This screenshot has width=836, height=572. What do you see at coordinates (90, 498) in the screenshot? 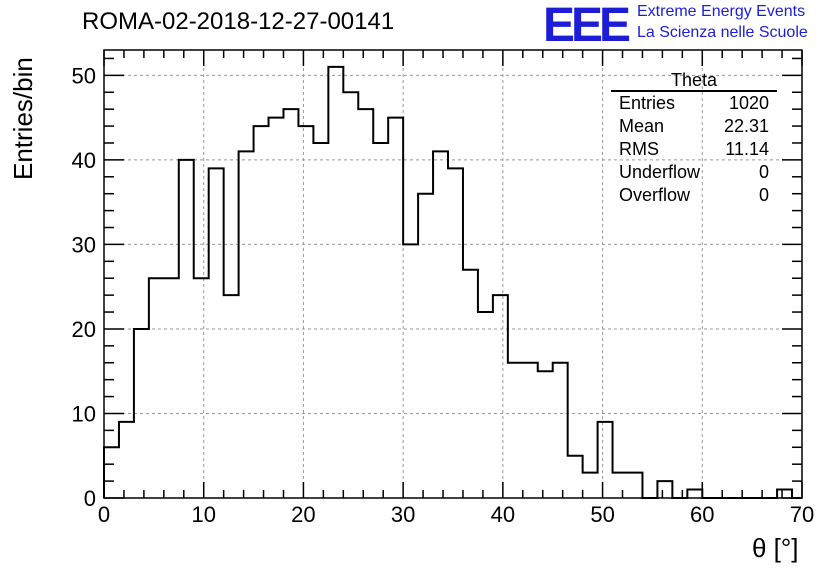
I see `y-tick-label: 0` at bounding box center [90, 498].